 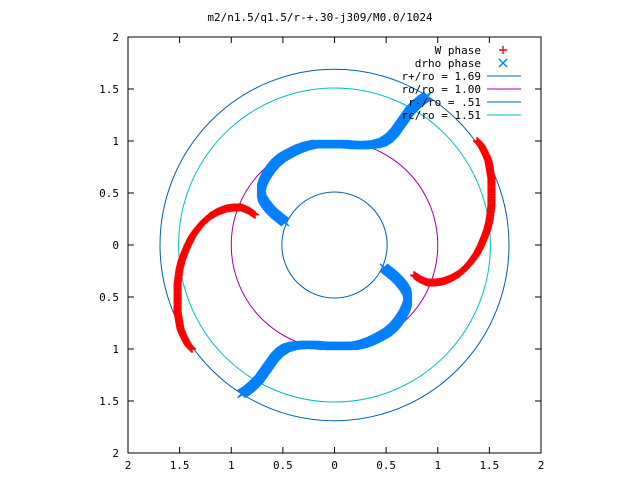 I want to click on y-tick-label-2: 1, so click(x=115, y=141).